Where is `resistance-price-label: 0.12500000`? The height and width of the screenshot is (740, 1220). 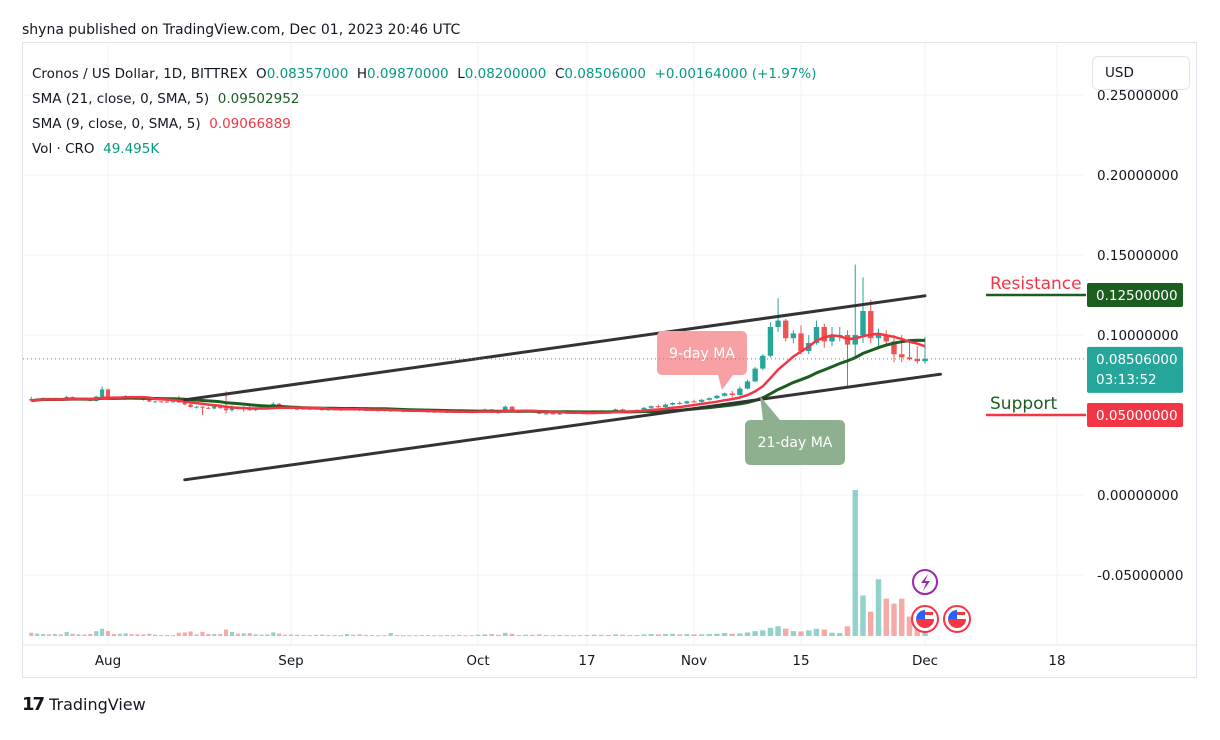
resistance-price-label: 0.12500000 is located at coordinates (1137, 296).